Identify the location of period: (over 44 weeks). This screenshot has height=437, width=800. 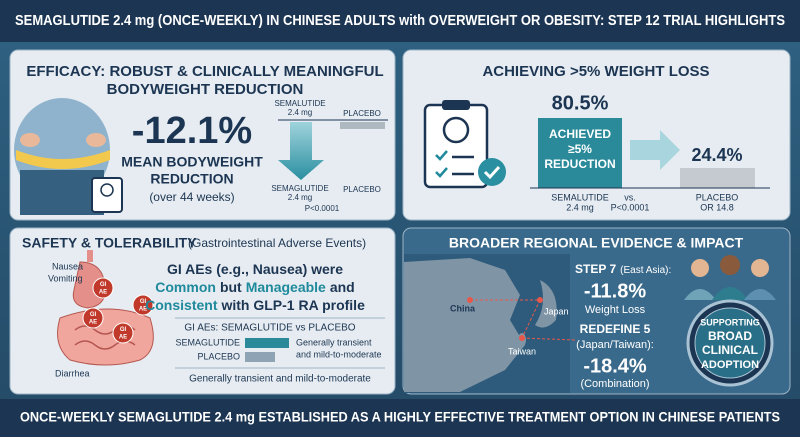
(191, 197).